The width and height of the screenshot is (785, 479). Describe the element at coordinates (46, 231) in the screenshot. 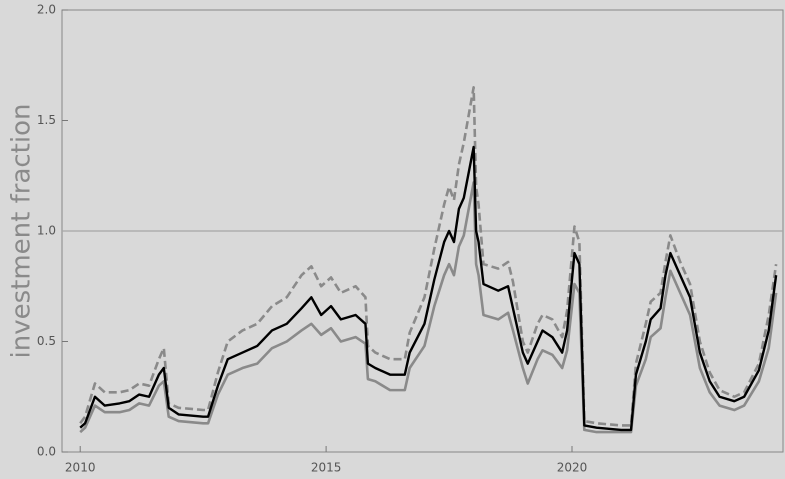

I see `y-tick-label: 1.0` at that location.